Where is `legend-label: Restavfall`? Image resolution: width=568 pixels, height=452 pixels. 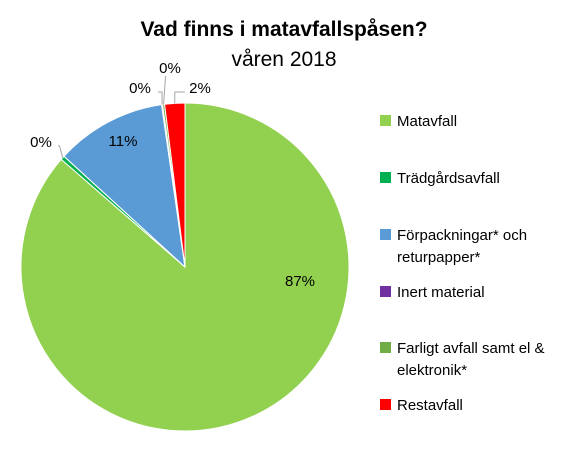
legend-label: Restavfall is located at coordinates (430, 405).